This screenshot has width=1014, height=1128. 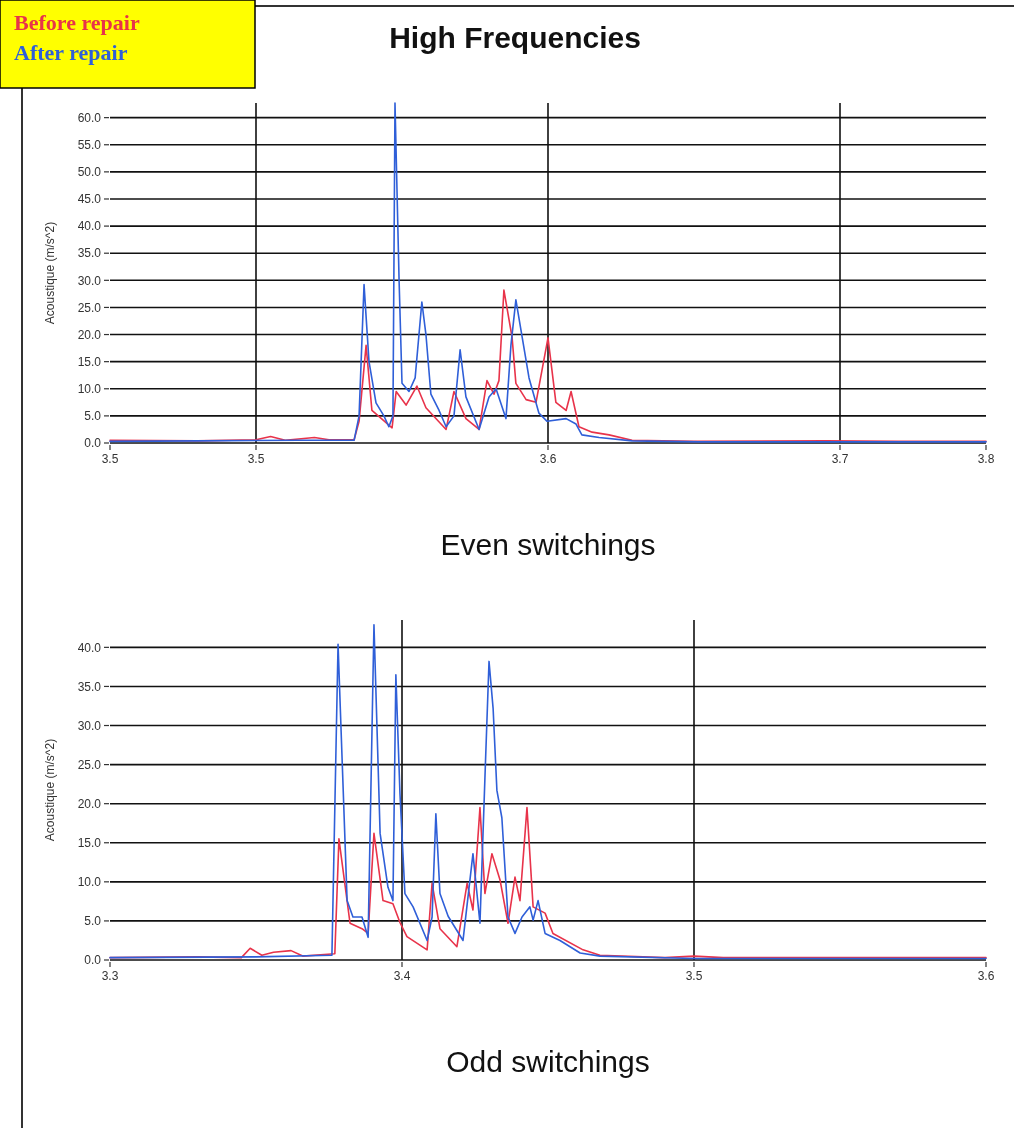 What do you see at coordinates (89, 199) in the screenshot?
I see `y-tick-label: 45.0` at bounding box center [89, 199].